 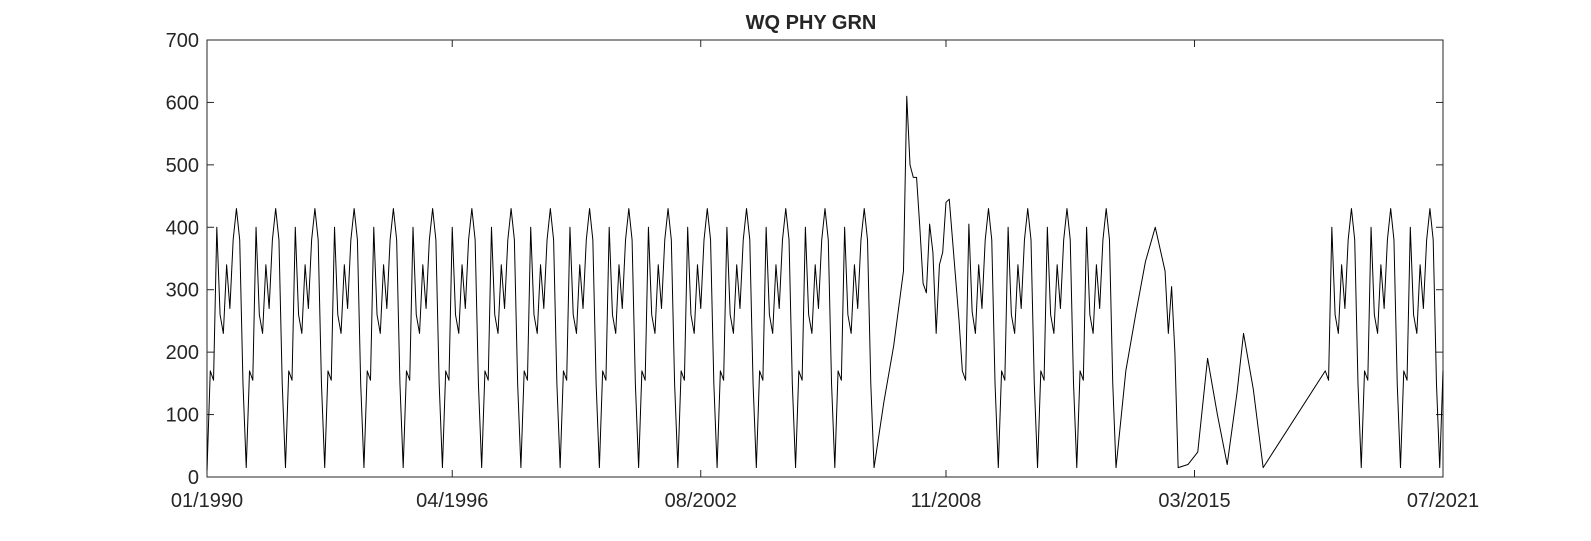 I want to click on x-tick-label: 03/2015, so click(x=1194, y=501).